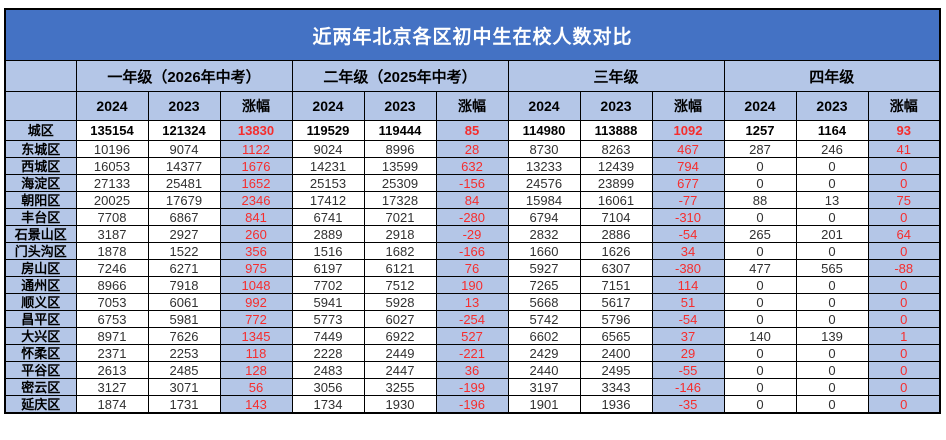  I want to click on delta-value: -199, so click(472, 387).